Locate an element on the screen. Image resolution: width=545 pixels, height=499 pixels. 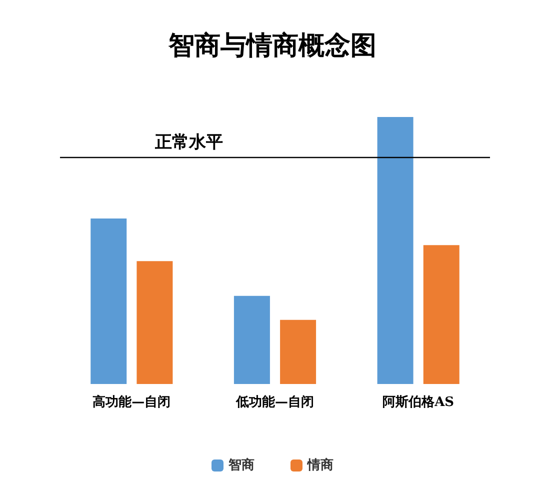
legend-label: 智商 is located at coordinates (241, 465).